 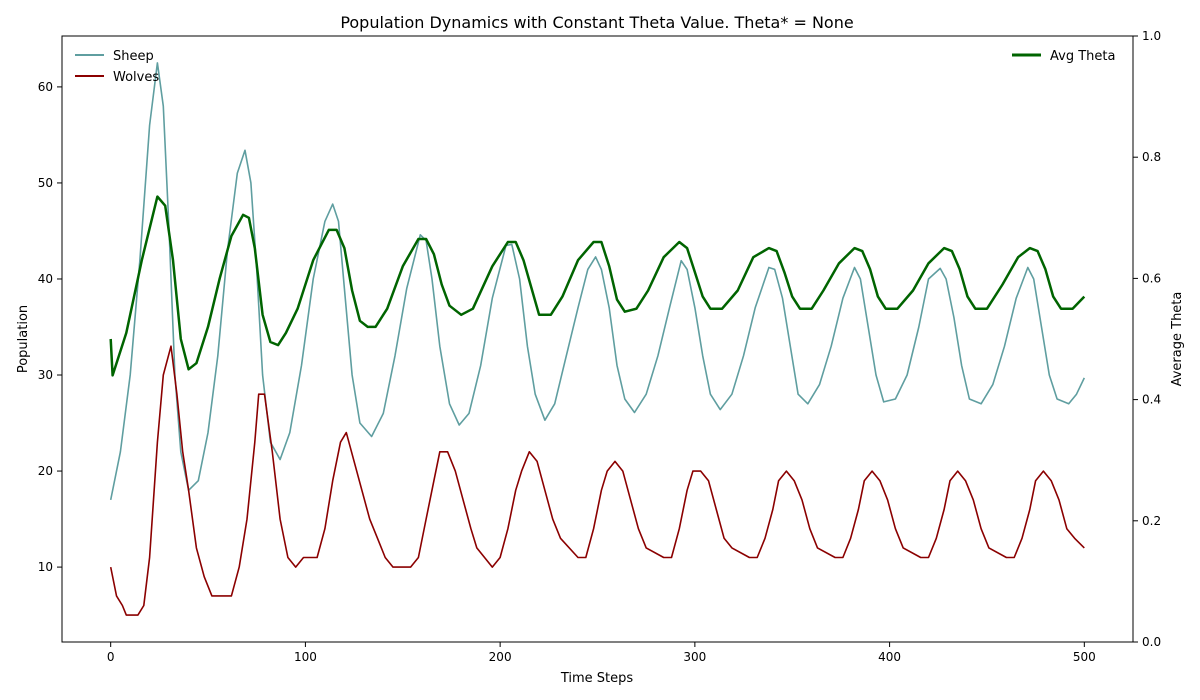 What do you see at coordinates (117, 67) in the screenshot?
I see `legend-left: Sheep Wolves` at bounding box center [117, 67].